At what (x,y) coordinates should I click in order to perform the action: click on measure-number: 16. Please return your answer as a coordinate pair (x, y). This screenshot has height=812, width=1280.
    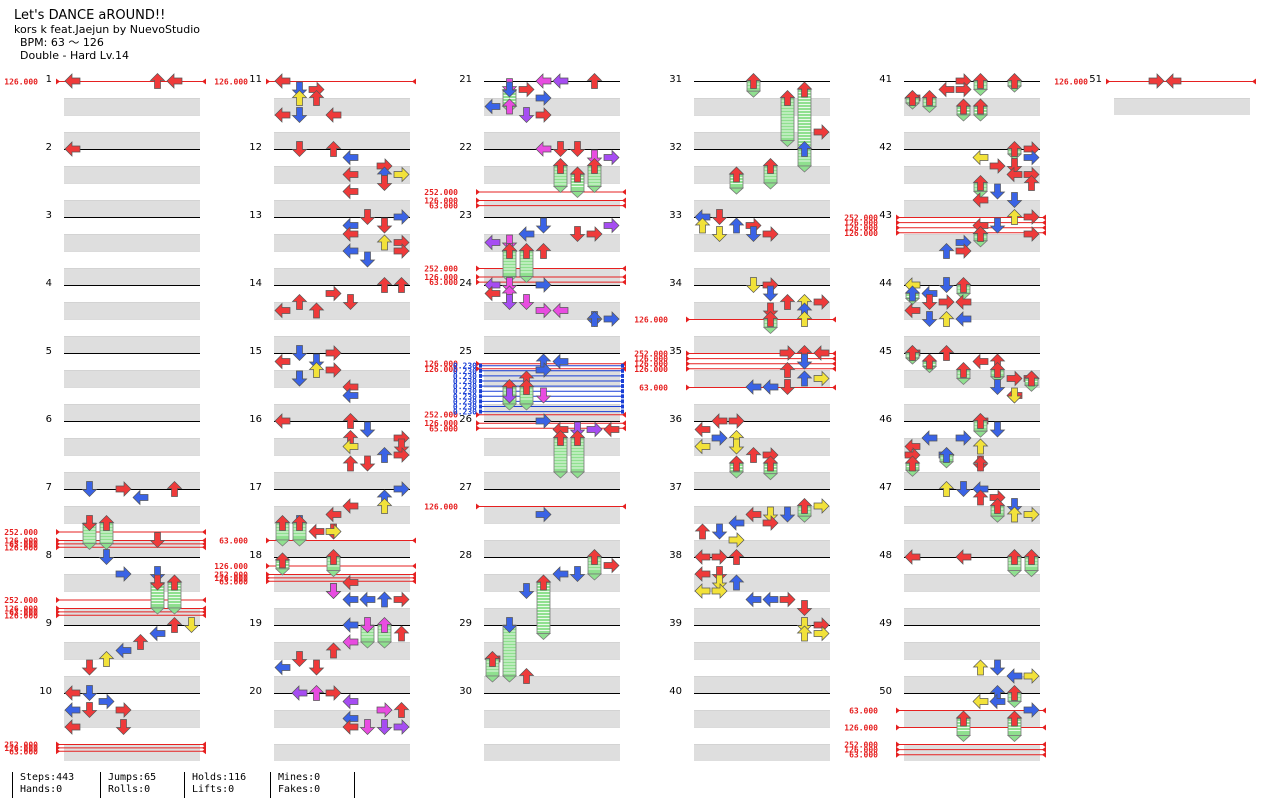
    Looking at the image, I should click on (255, 419).